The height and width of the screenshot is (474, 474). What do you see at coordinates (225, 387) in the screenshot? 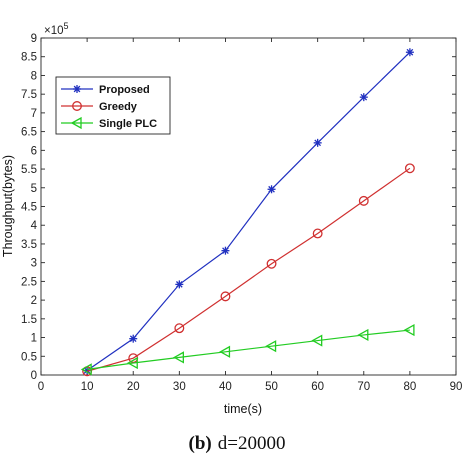
I see `x-tick-label: 40` at bounding box center [225, 387].